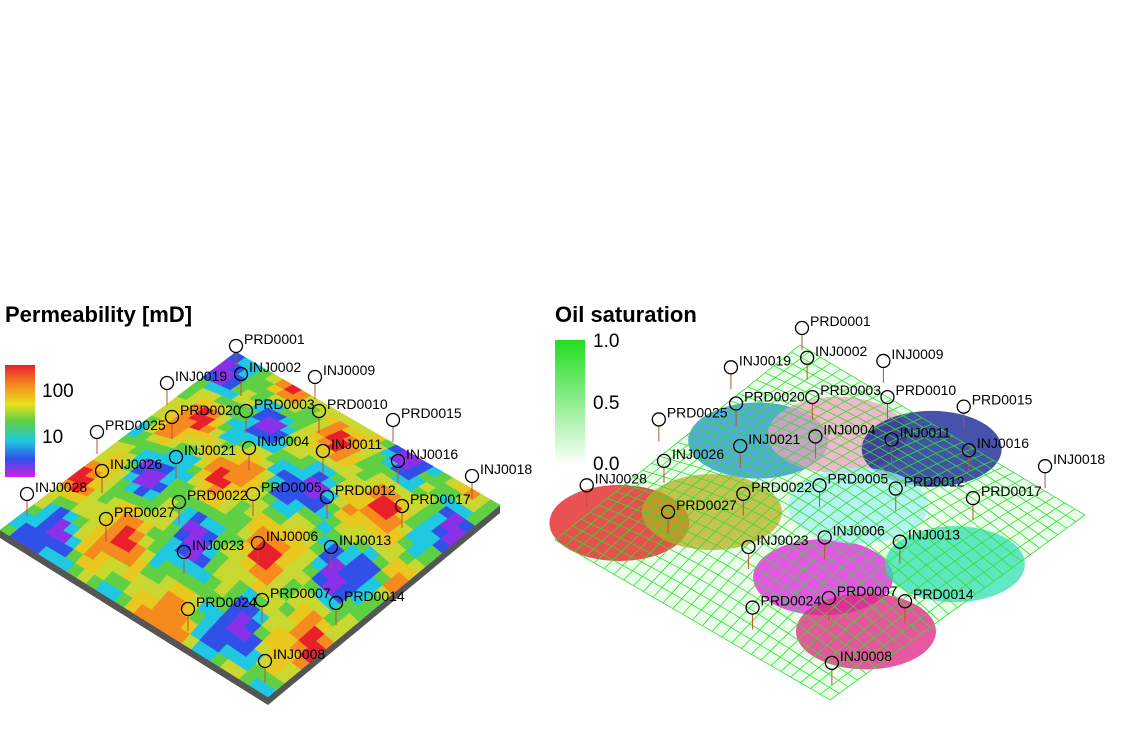 This screenshot has width=1130, height=730. Describe the element at coordinates (349, 370) in the screenshot. I see `well-label: INJ0009` at that location.